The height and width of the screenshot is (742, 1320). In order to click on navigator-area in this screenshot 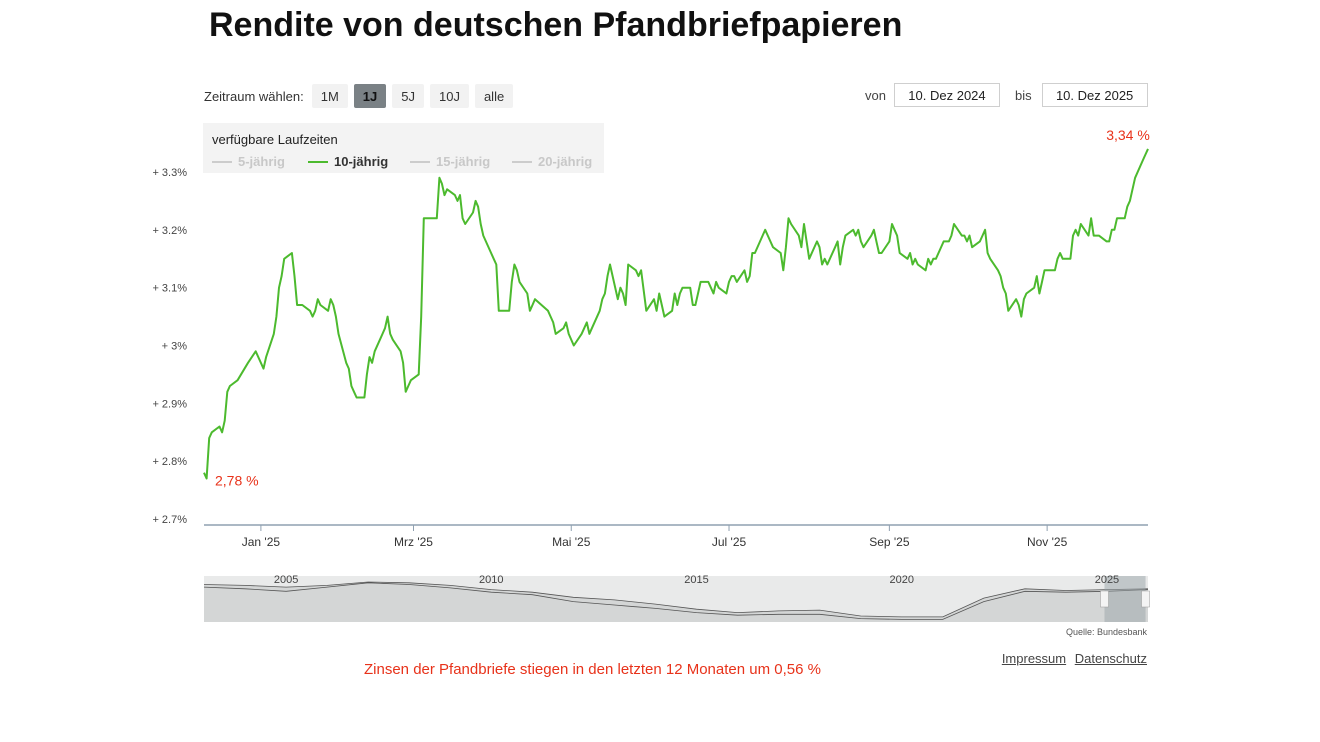, I will do `click(676, 602)`.